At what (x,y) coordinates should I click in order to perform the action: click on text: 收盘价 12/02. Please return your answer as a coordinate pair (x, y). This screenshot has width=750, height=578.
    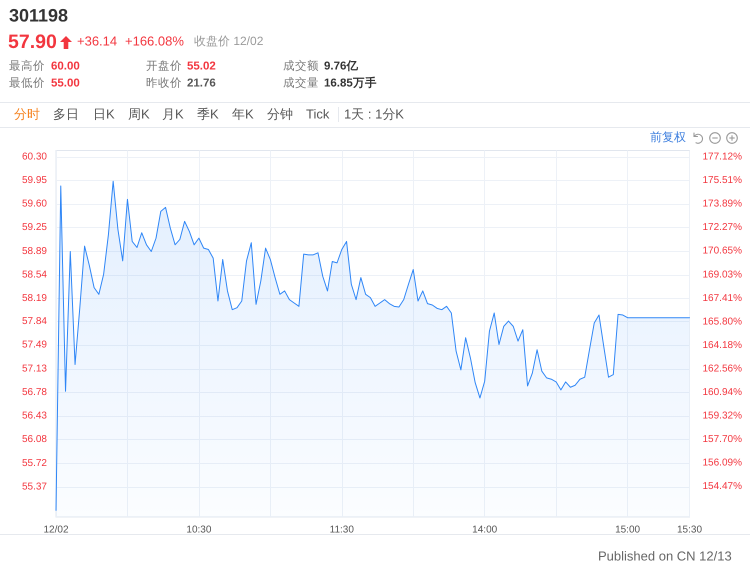
    Looking at the image, I should click on (229, 41).